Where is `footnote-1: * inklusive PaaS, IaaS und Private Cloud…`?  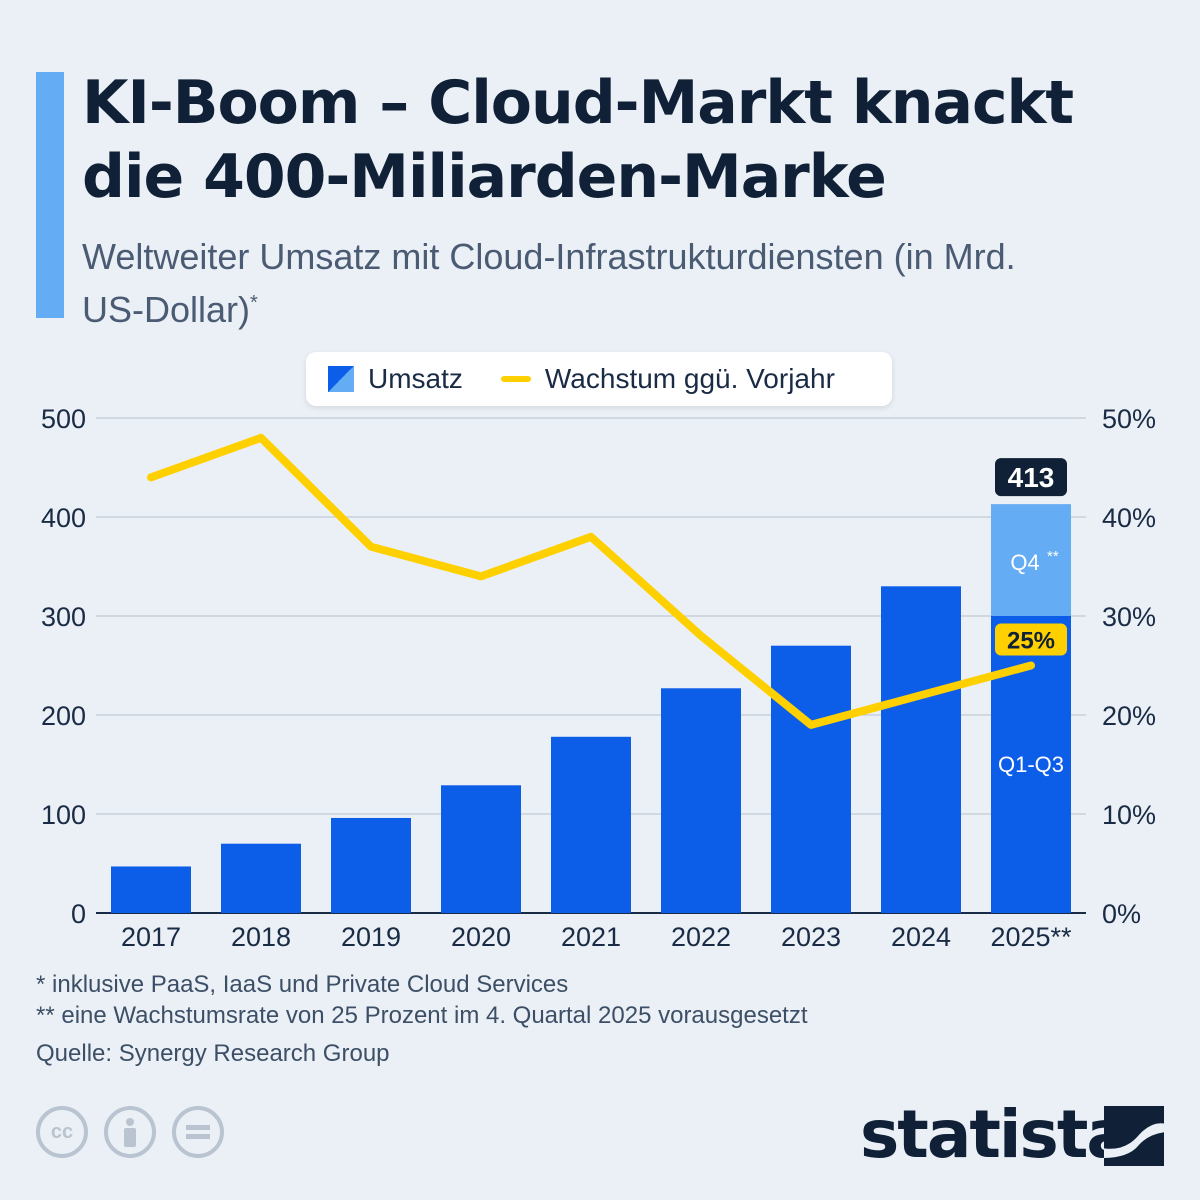 footnote-1: * inklusive PaaS, IaaS und Private Cloud… is located at coordinates (302, 984).